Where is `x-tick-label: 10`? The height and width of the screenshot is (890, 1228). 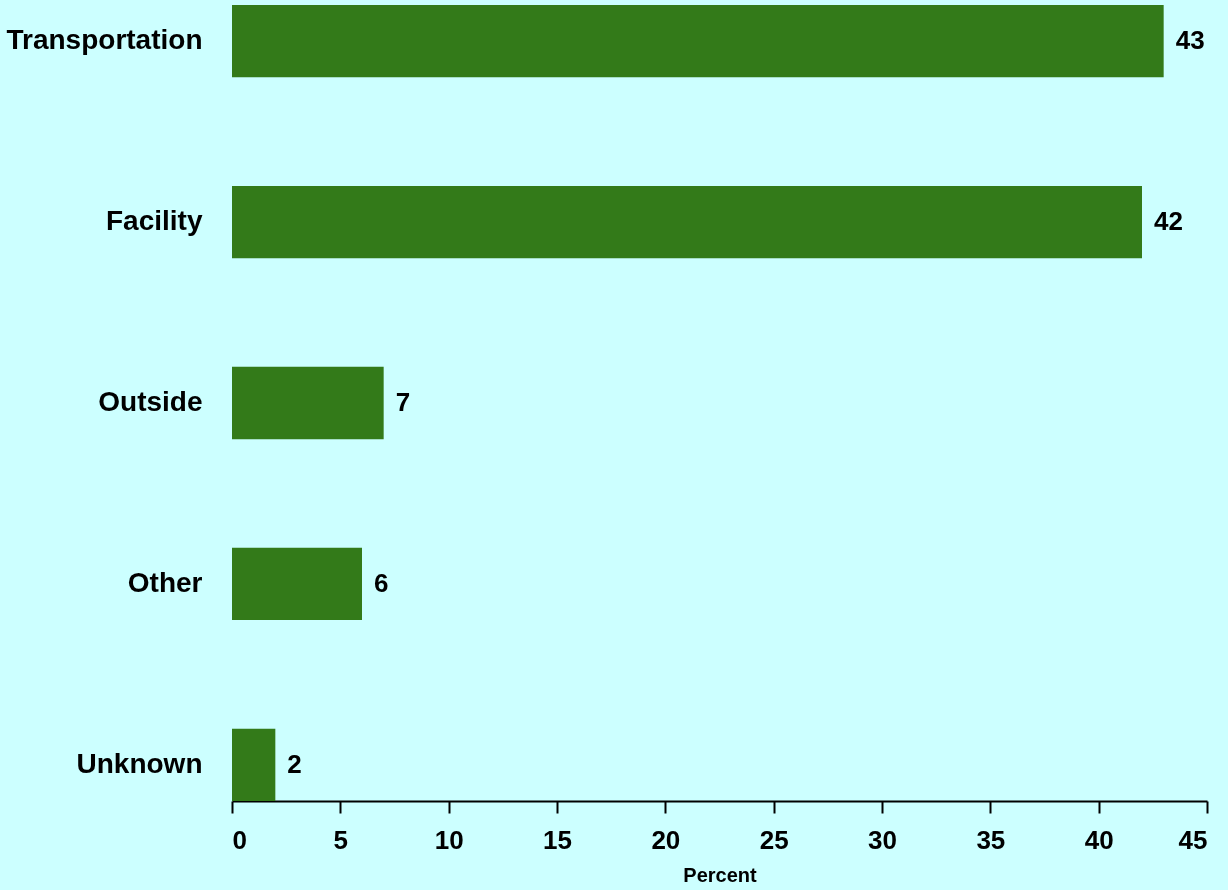 x-tick-label: 10 is located at coordinates (449, 839).